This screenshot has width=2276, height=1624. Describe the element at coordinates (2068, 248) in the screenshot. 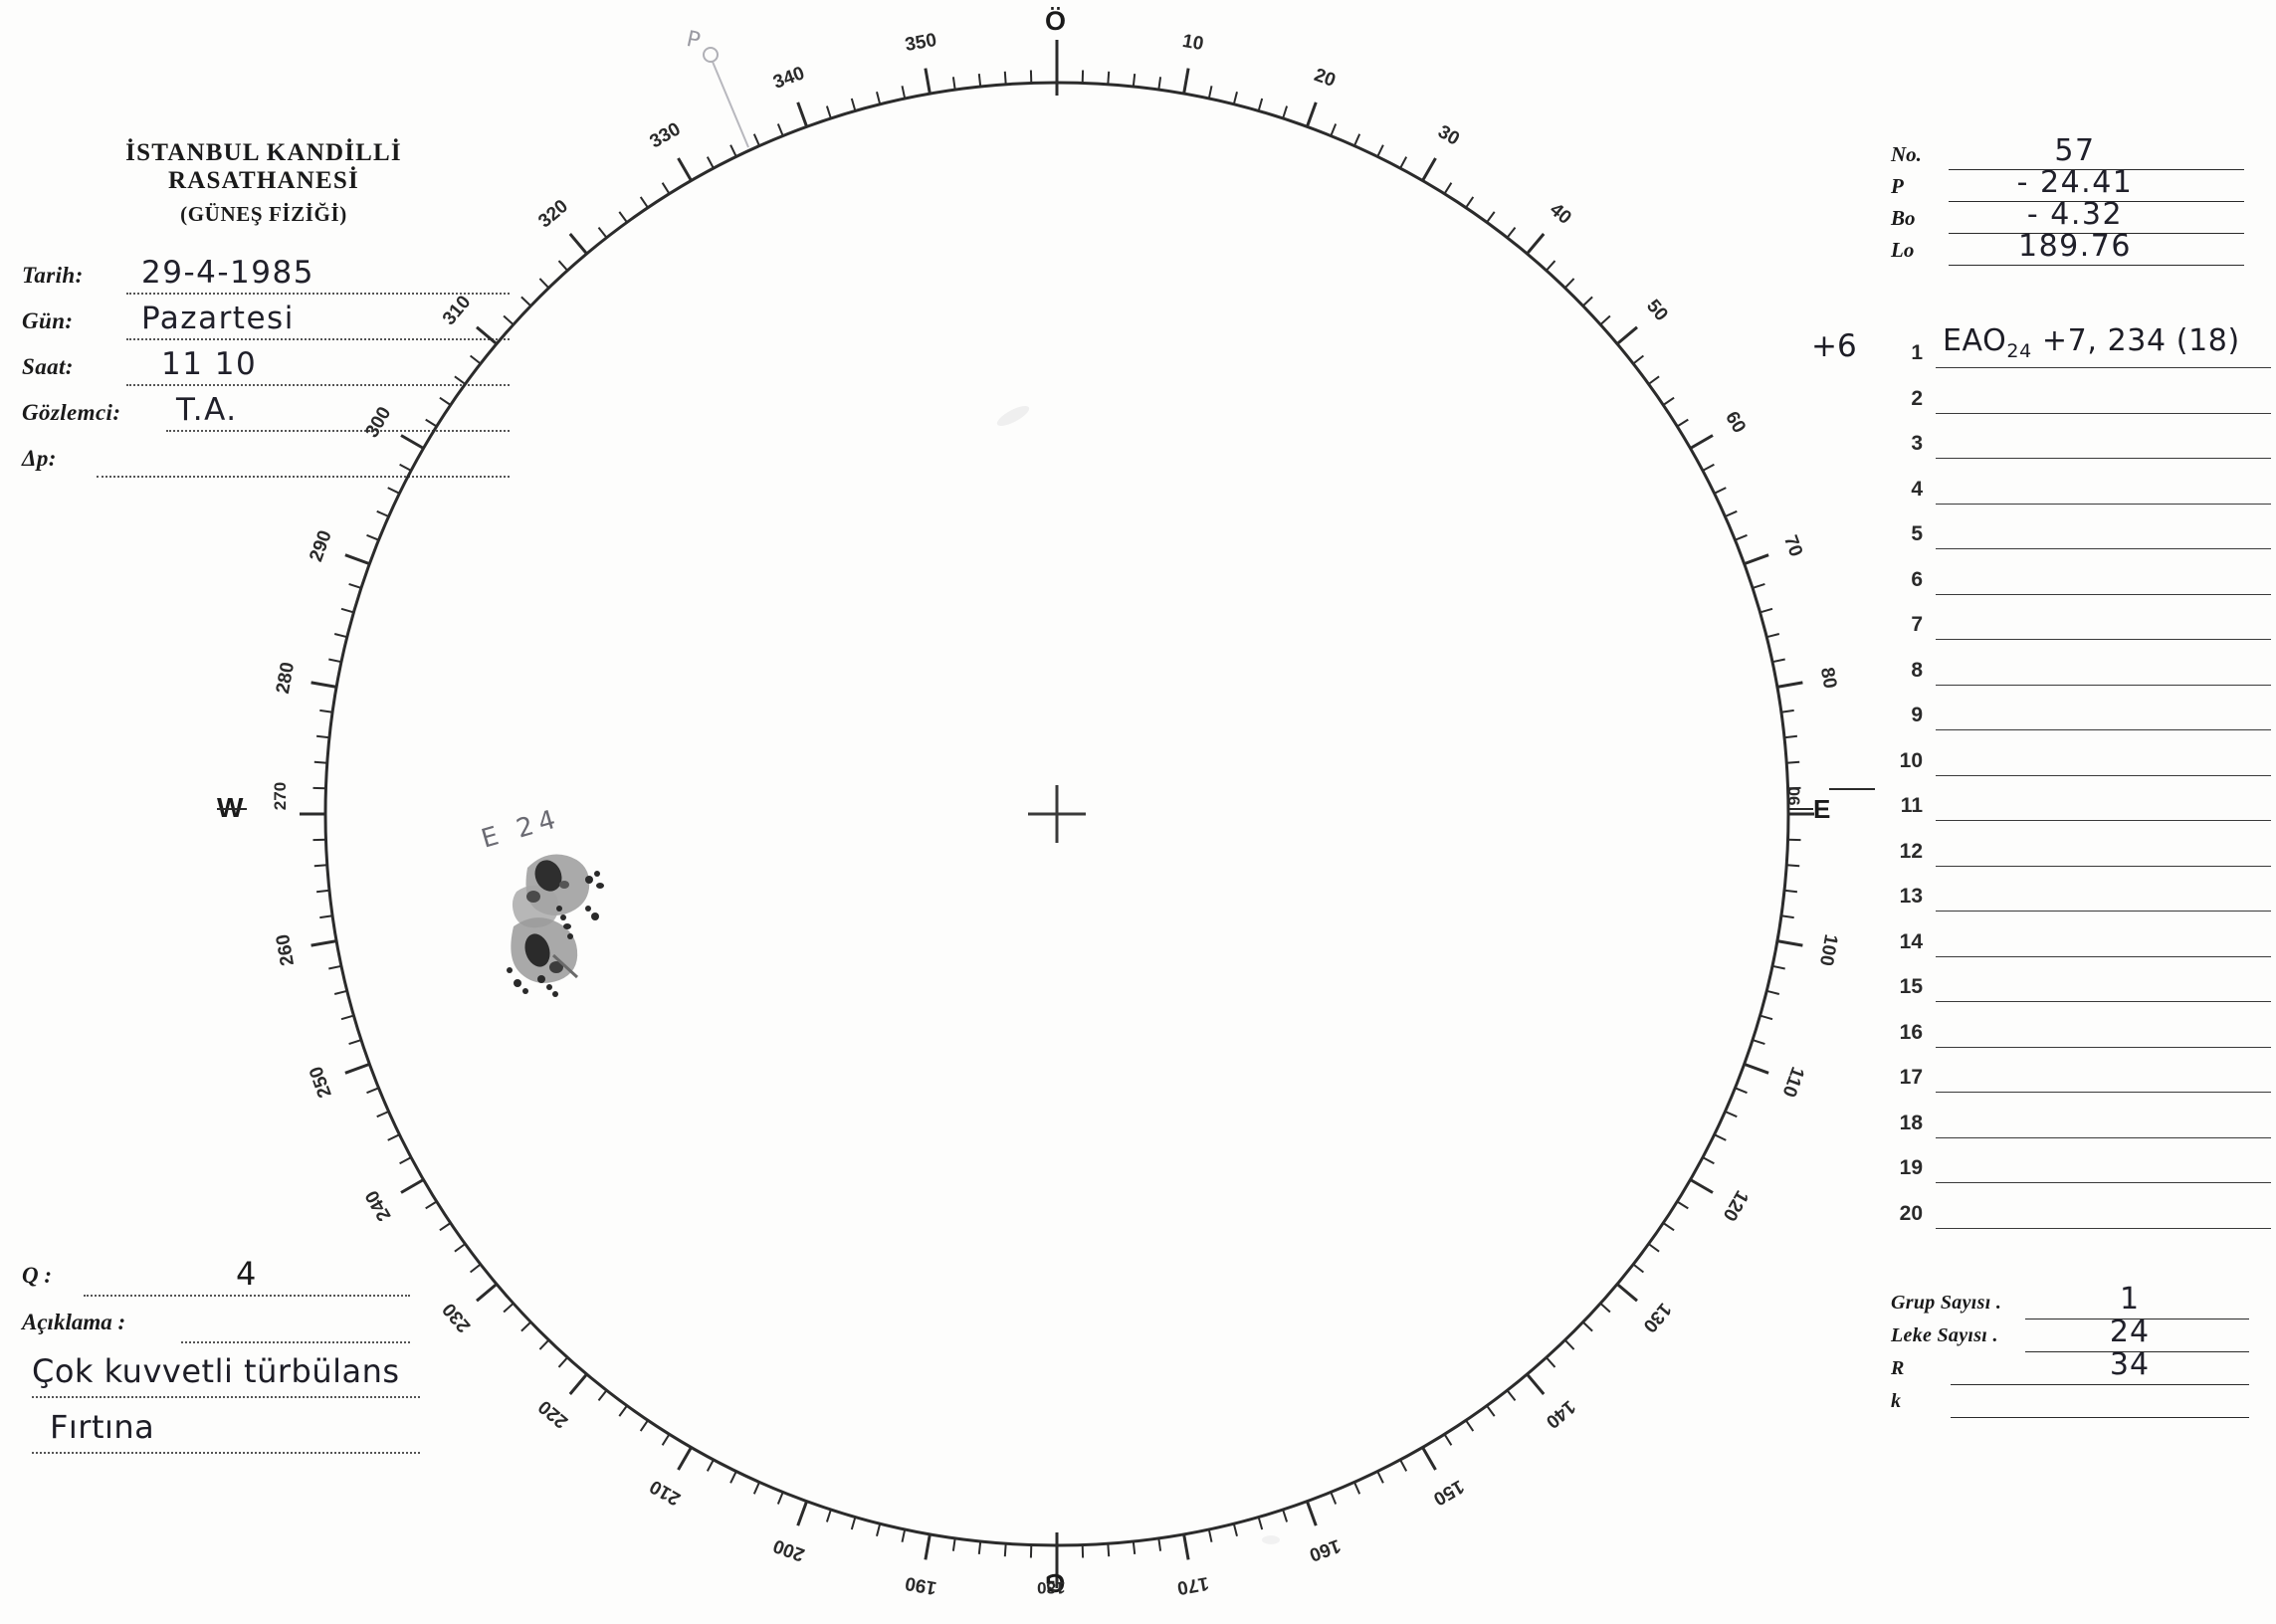

I see `param-lo: Lo 189.76` at that location.